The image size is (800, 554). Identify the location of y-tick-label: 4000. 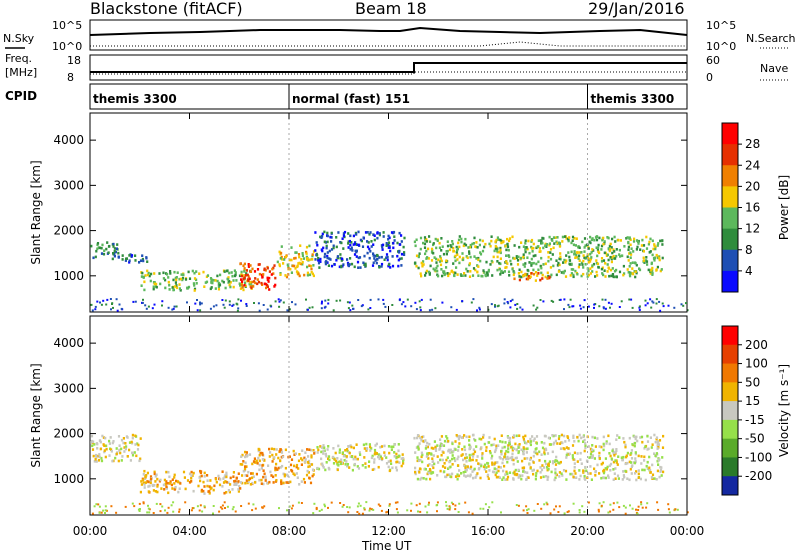
(68, 343).